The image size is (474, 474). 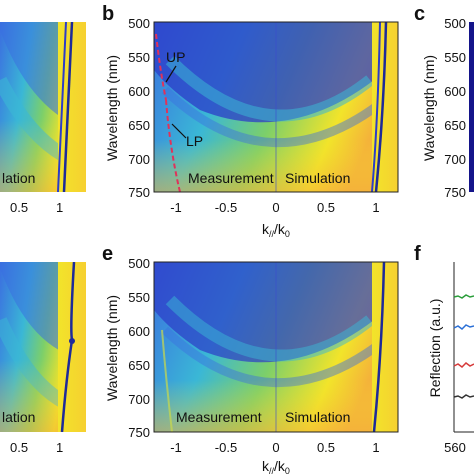 What do you see at coordinates (139, 125) in the screenshot?
I see `panel-b-y-tick-650: 650` at bounding box center [139, 125].